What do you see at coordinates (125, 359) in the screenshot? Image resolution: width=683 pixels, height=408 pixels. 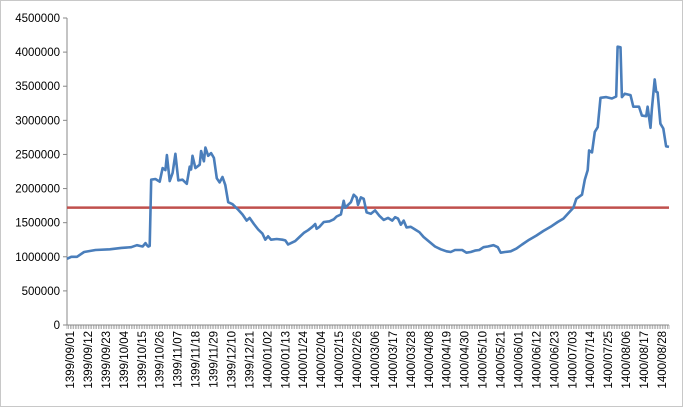 I see `x-tick-label: 1399/10/04` at bounding box center [125, 359].